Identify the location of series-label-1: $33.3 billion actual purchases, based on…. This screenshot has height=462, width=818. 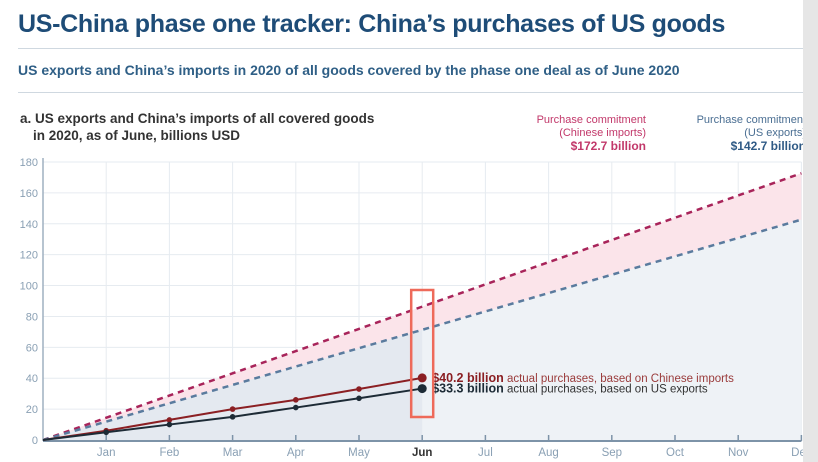
(570, 389).